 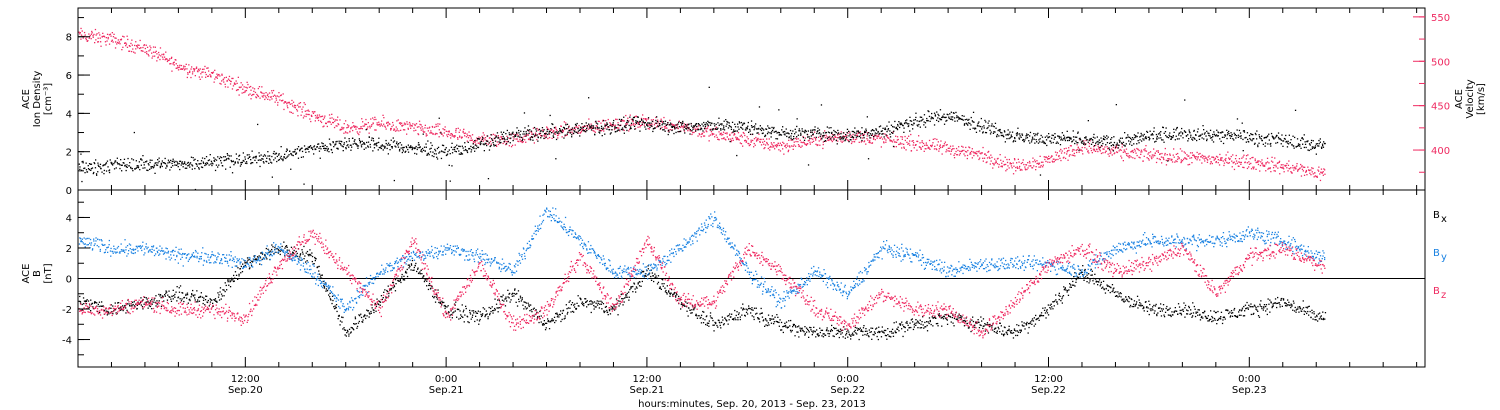 I want to click on velocity-axis-tick-label: 450, so click(x=1440, y=107).